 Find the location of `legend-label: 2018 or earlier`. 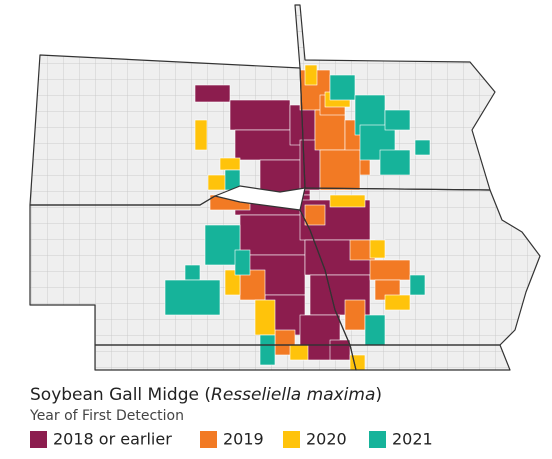

legend-label: 2018 or earlier is located at coordinates (112, 439).